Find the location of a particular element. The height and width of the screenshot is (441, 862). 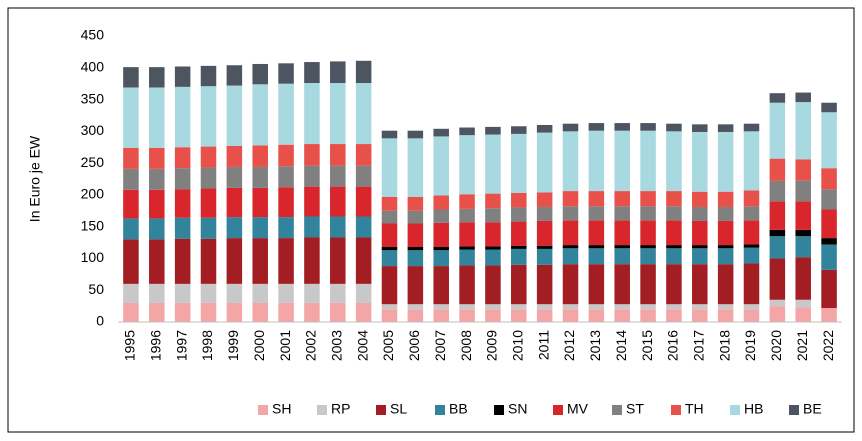

x-tick-label: 2019 is located at coordinates (750, 345).